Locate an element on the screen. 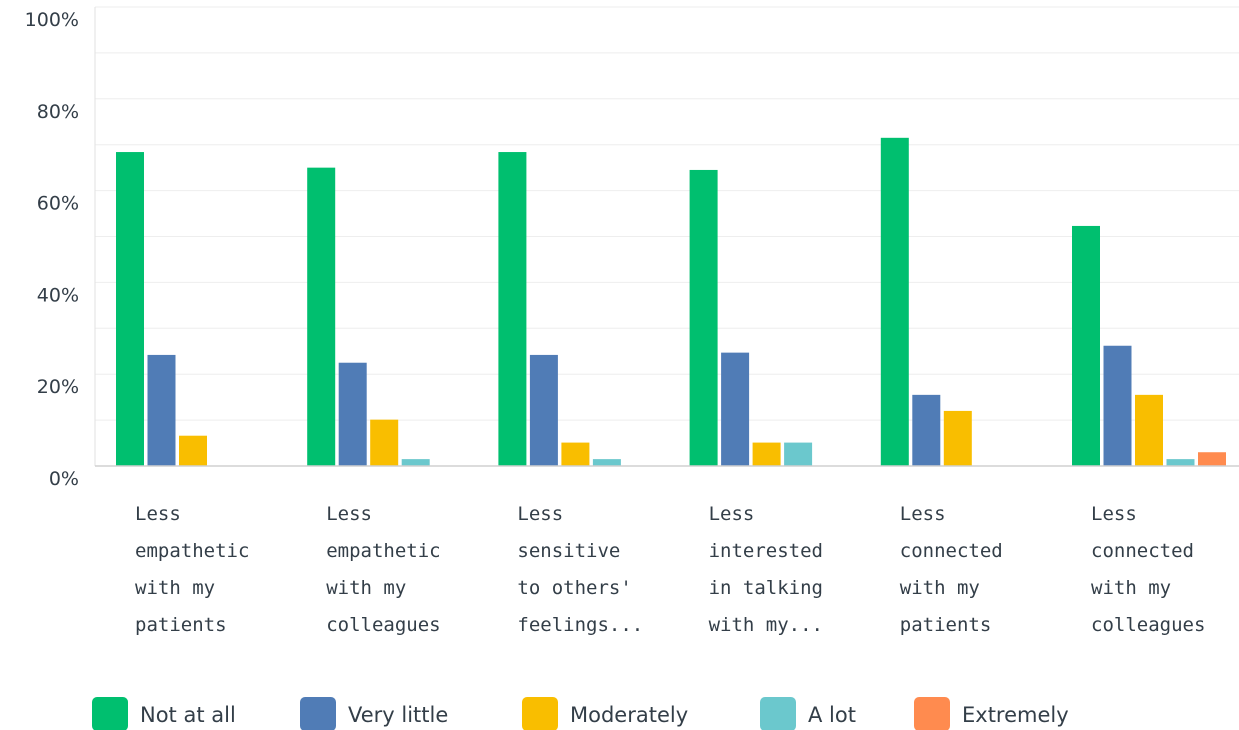  legend-item: Very little is located at coordinates (374, 713).